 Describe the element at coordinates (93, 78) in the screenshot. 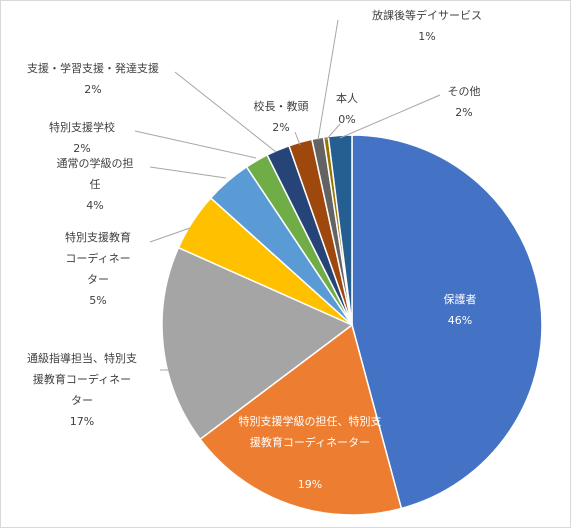

I see `data-label-6: 支援・学習支援・発達支援 2%` at that location.